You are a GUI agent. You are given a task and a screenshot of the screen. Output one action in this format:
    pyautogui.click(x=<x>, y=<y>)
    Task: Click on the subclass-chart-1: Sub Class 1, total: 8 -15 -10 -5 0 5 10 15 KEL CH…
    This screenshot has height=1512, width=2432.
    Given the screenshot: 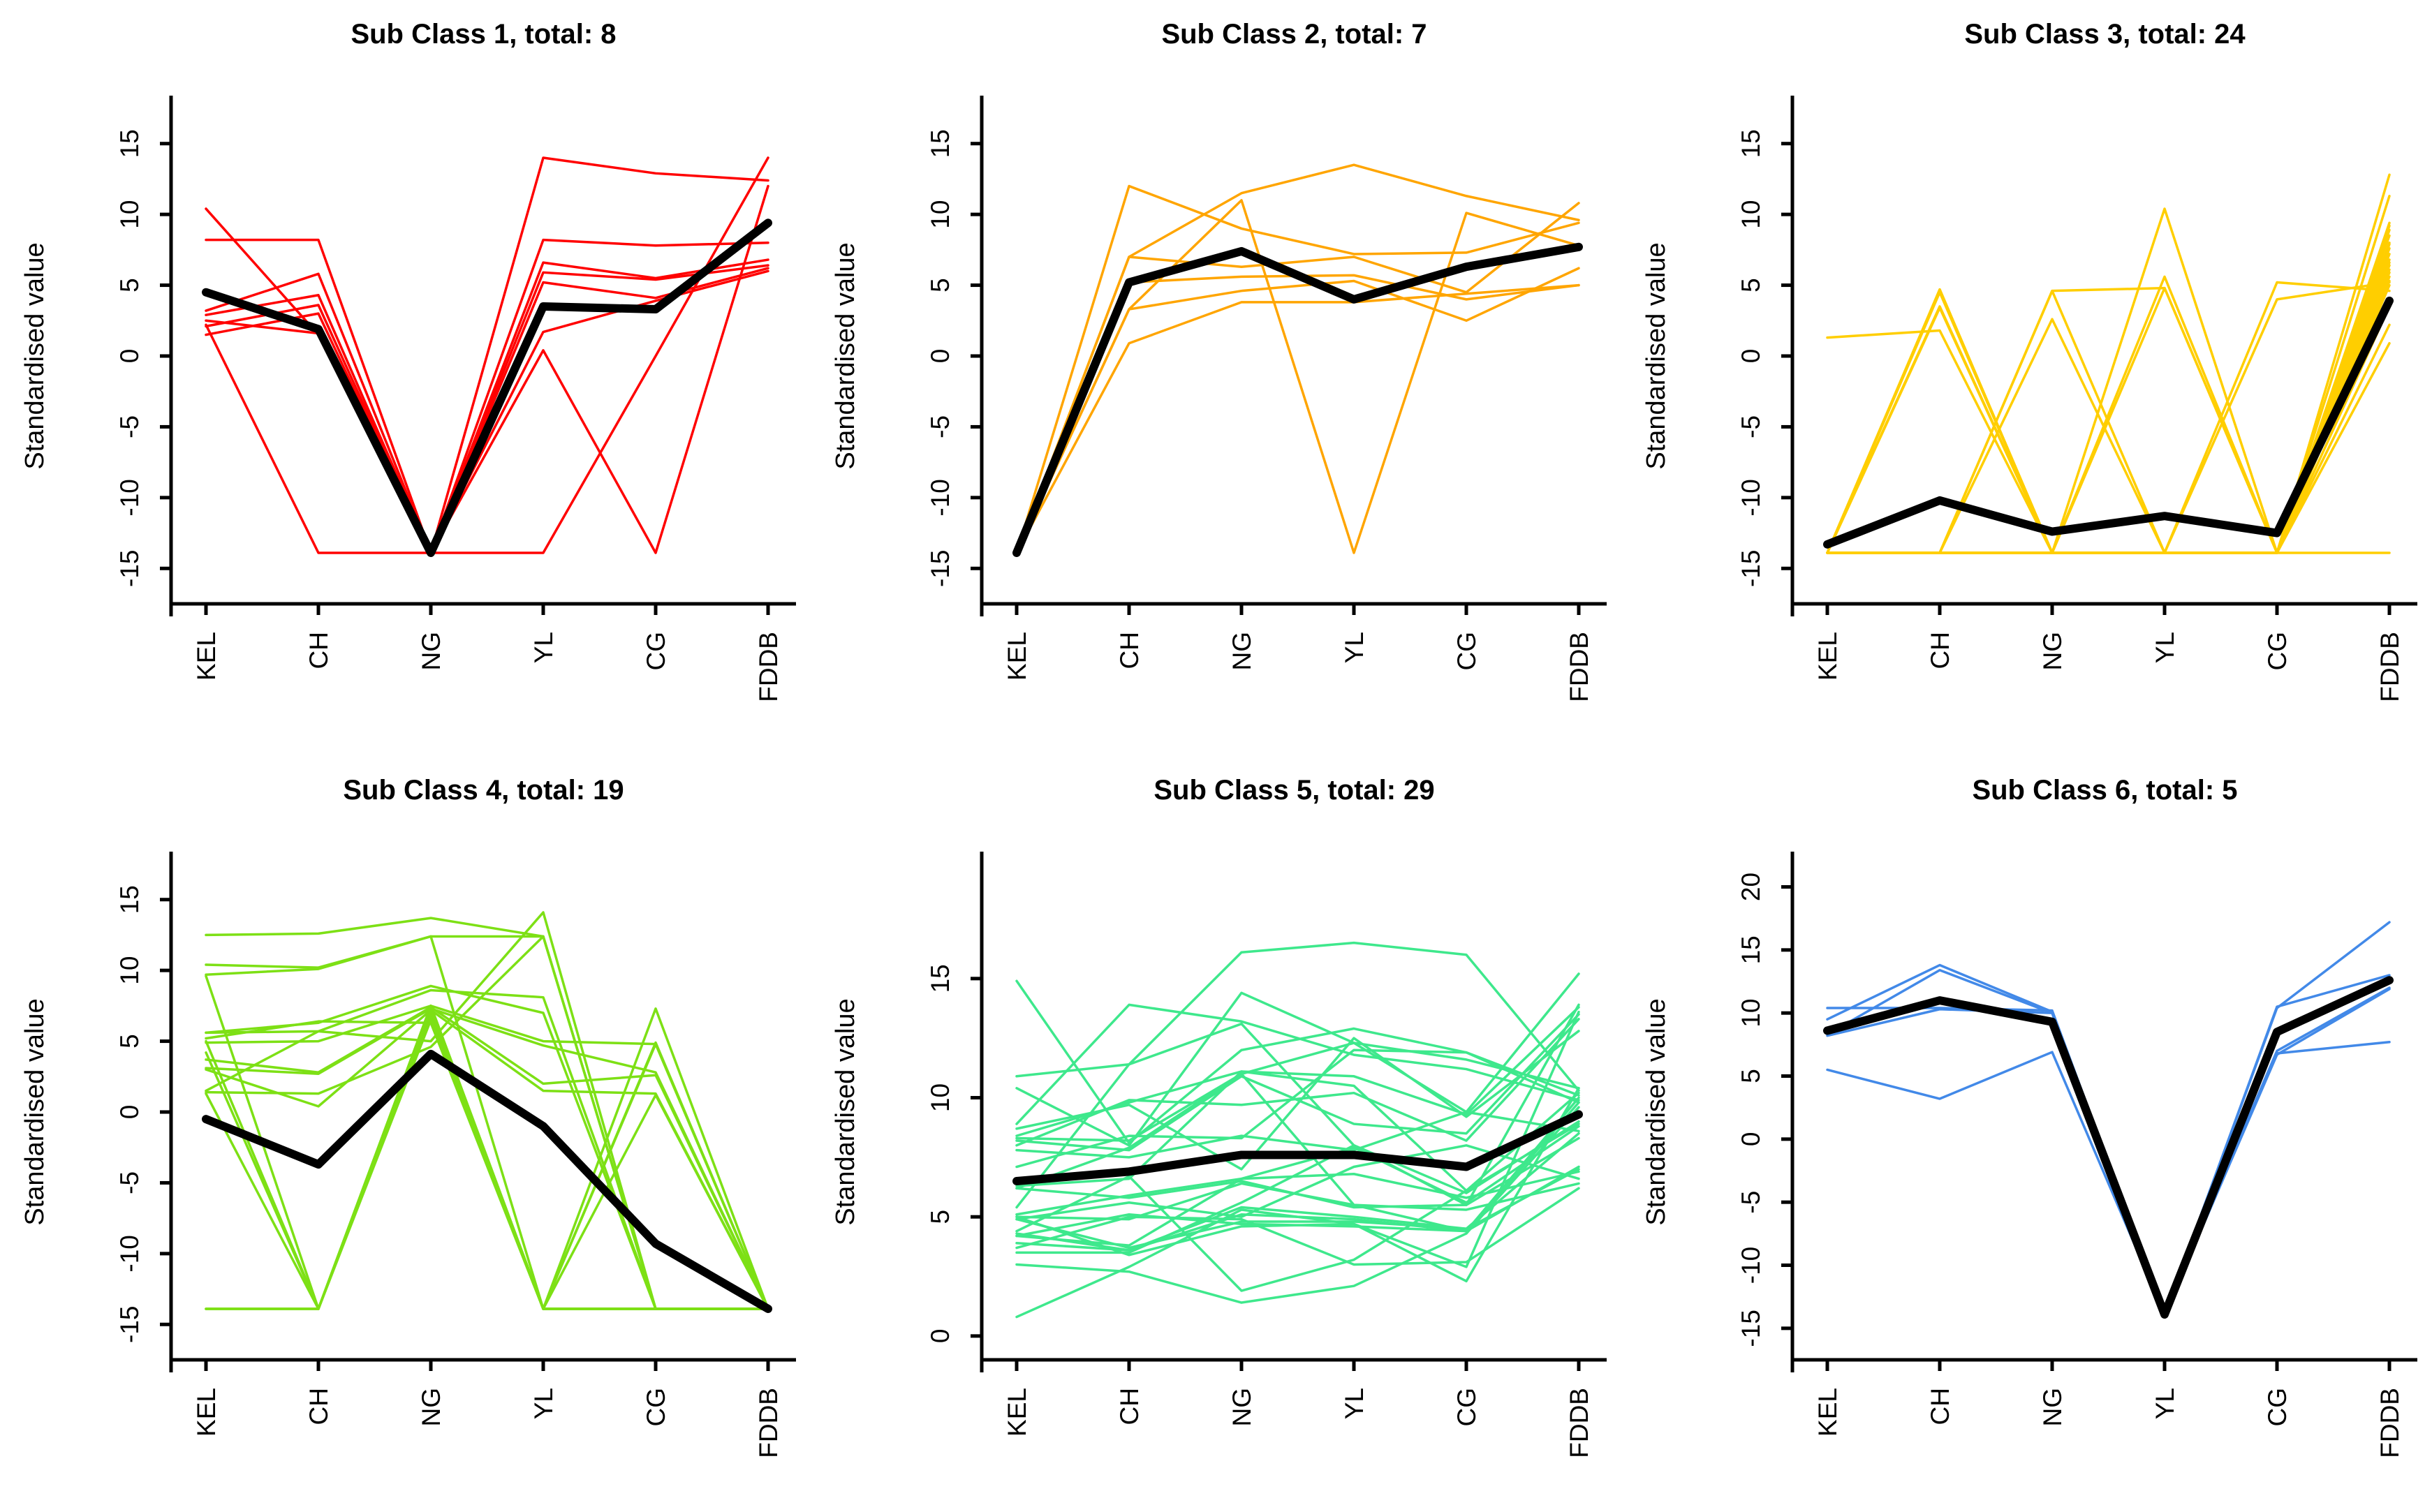 What is the action you would take?
    pyautogui.click(x=408, y=360)
    